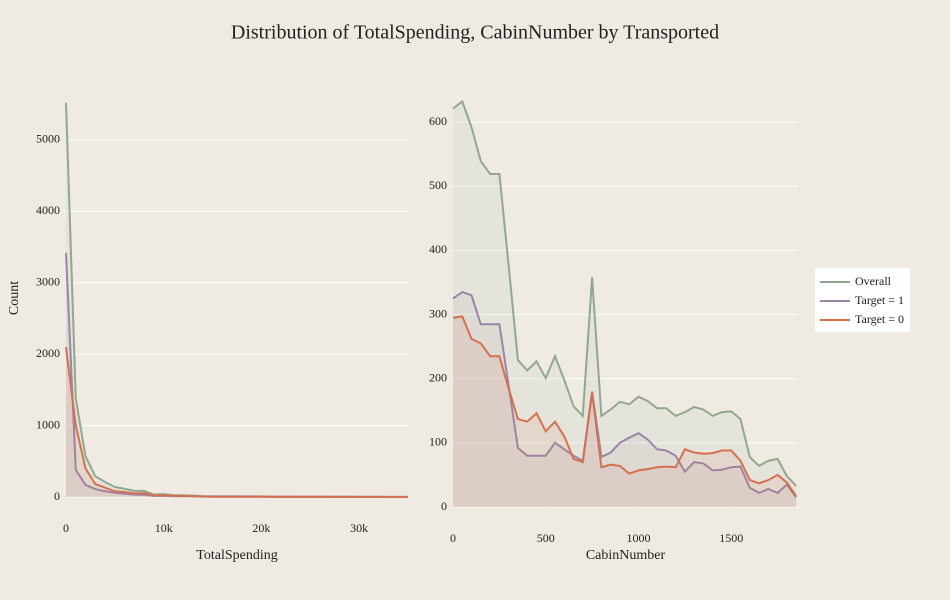 The image size is (950, 600). Describe the element at coordinates (731, 538) in the screenshot. I see `x-tick-label: 1500` at that location.